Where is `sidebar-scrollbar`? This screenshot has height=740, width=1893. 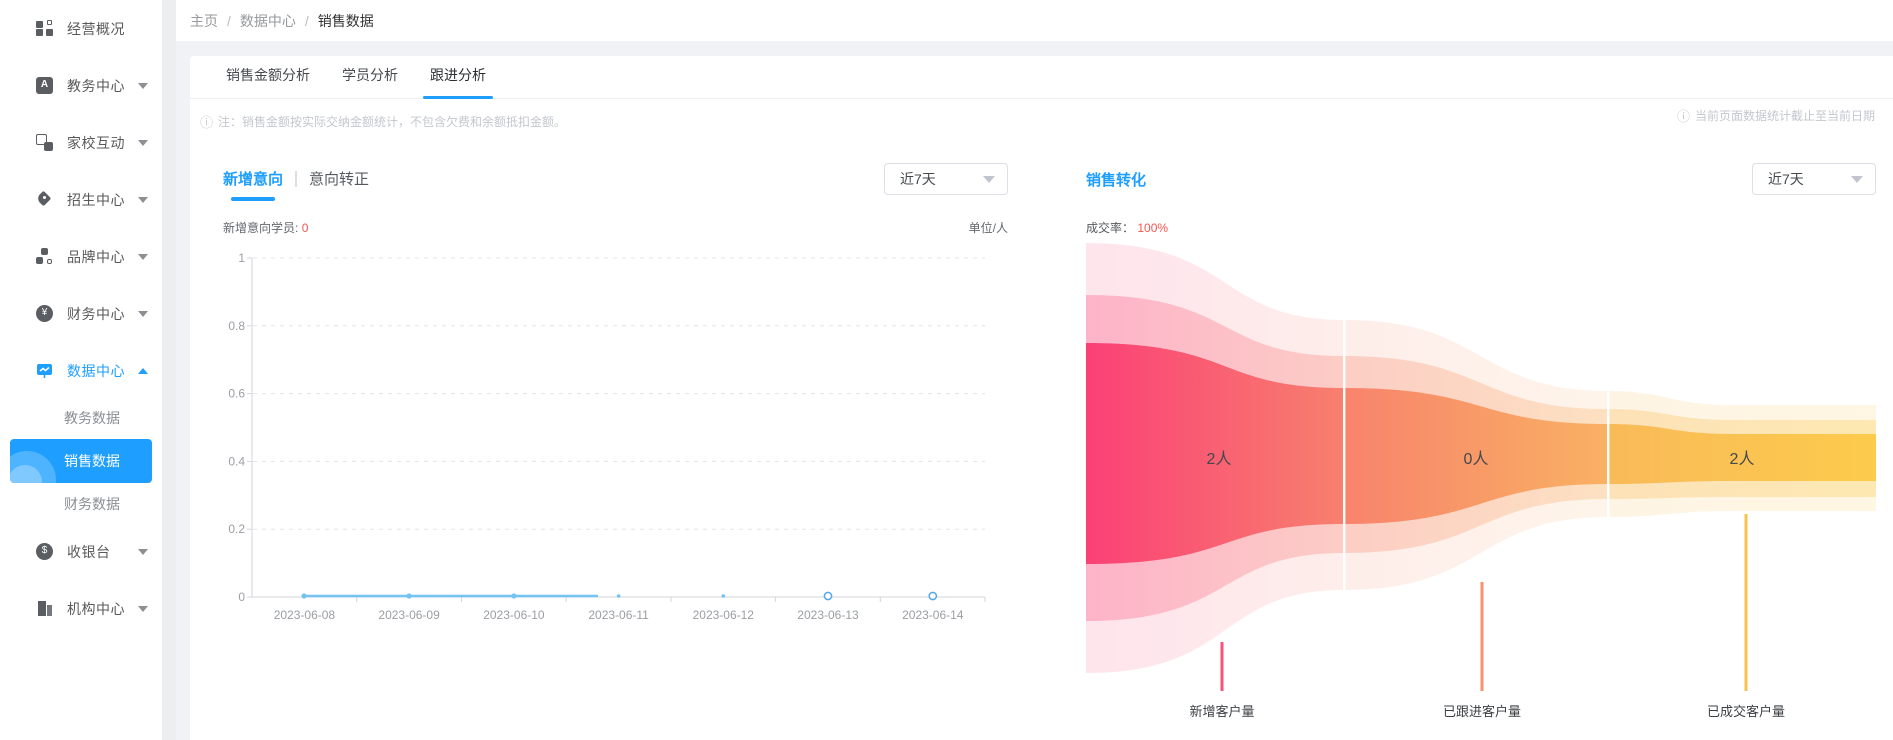 sidebar-scrollbar is located at coordinates (169, 370).